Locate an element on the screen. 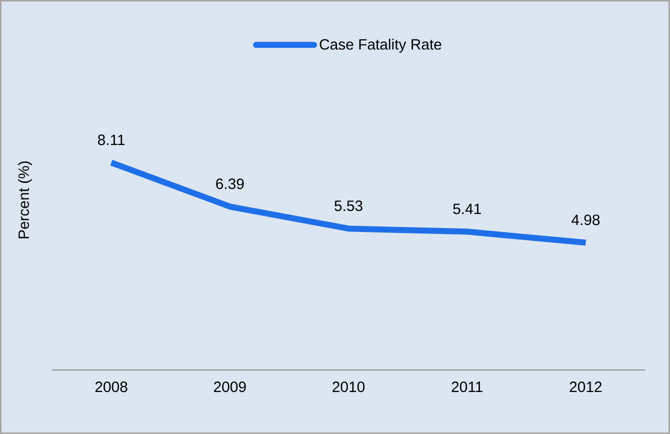 The width and height of the screenshot is (670, 434). data-label: 8.11 is located at coordinates (111, 140).